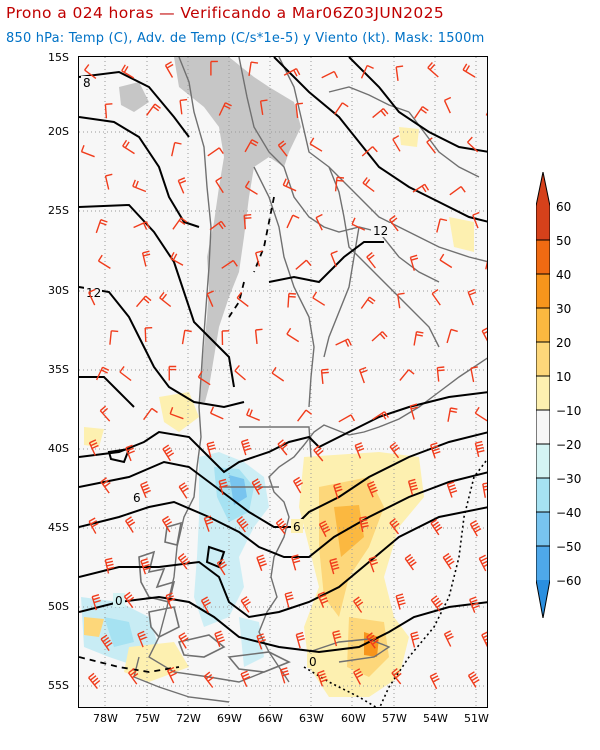 This screenshot has height=750, width=600. What do you see at coordinates (313, 662) in the screenshot?
I see `contour-label: 0` at bounding box center [313, 662].